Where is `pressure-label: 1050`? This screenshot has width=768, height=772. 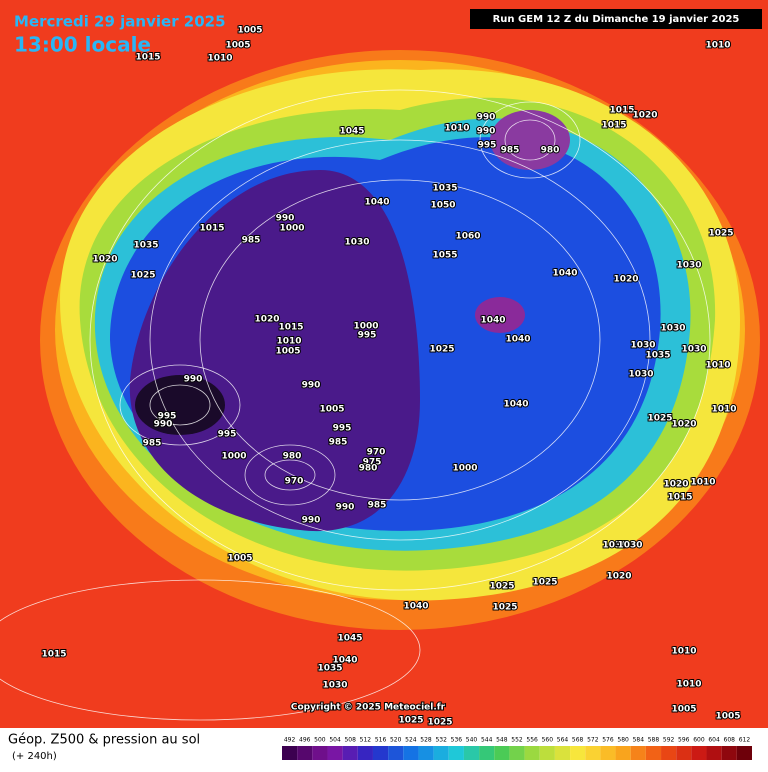 pressure-label: 1050 is located at coordinates (442, 206).